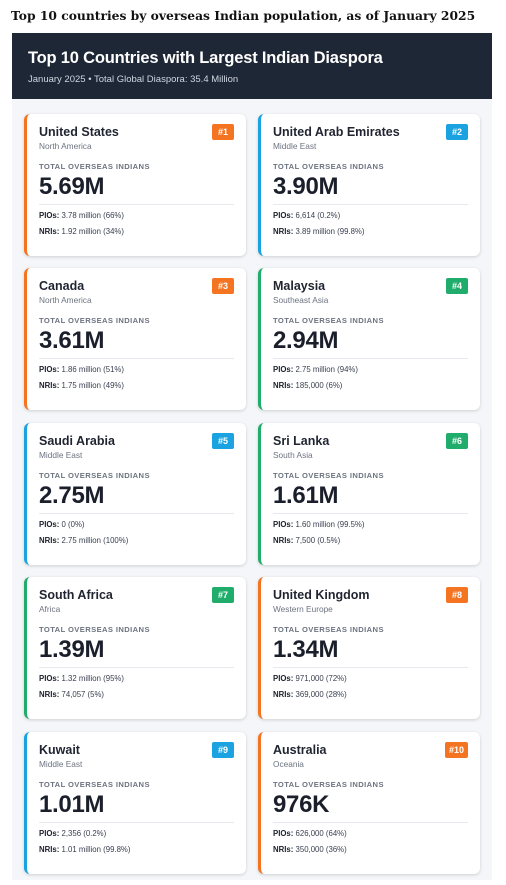  I want to click on total-value: 1.34M, so click(306, 649).